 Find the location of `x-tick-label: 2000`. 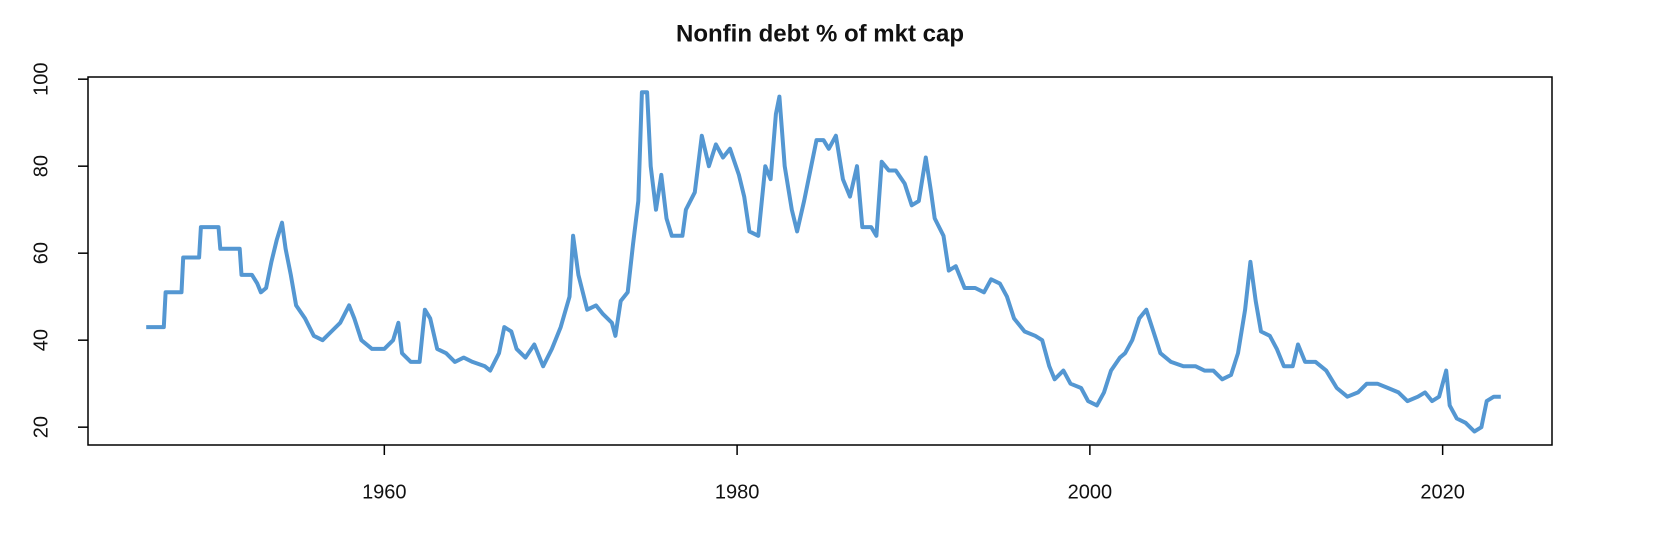

x-tick-label: 2000 is located at coordinates (1090, 492).